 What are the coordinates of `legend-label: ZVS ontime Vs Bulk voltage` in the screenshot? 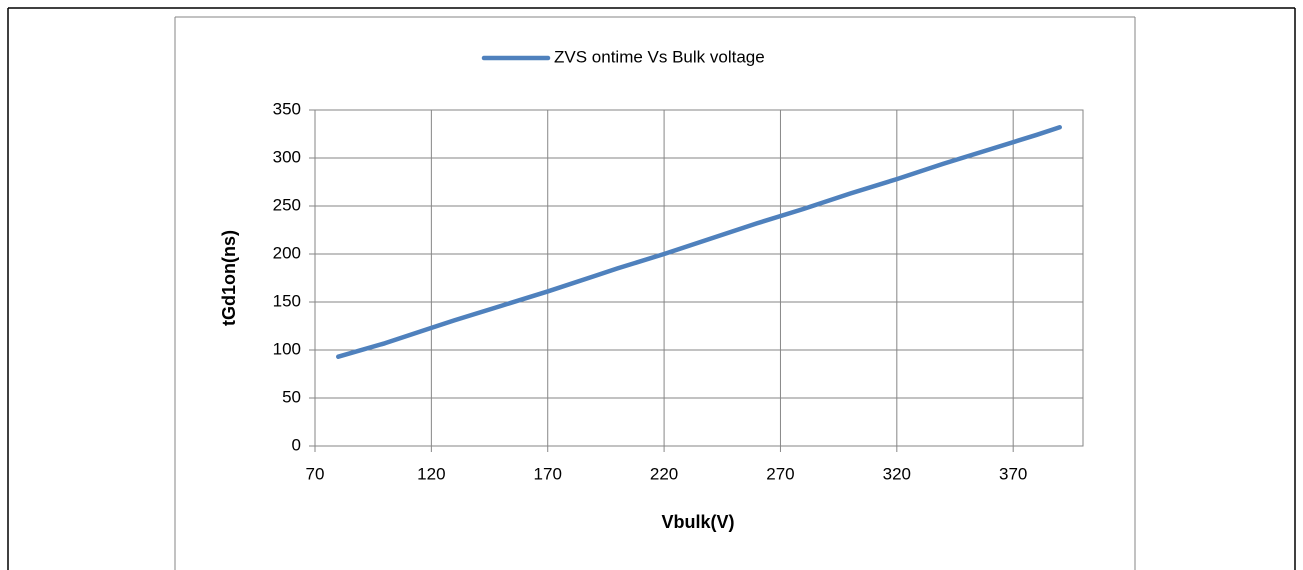 It's located at (659, 56).